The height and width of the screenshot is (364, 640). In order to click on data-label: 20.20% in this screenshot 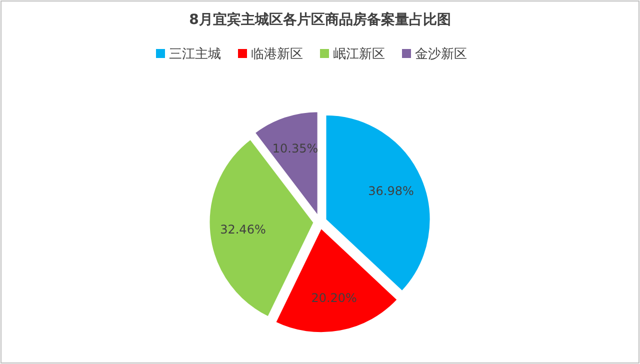, I will do `click(334, 298)`.